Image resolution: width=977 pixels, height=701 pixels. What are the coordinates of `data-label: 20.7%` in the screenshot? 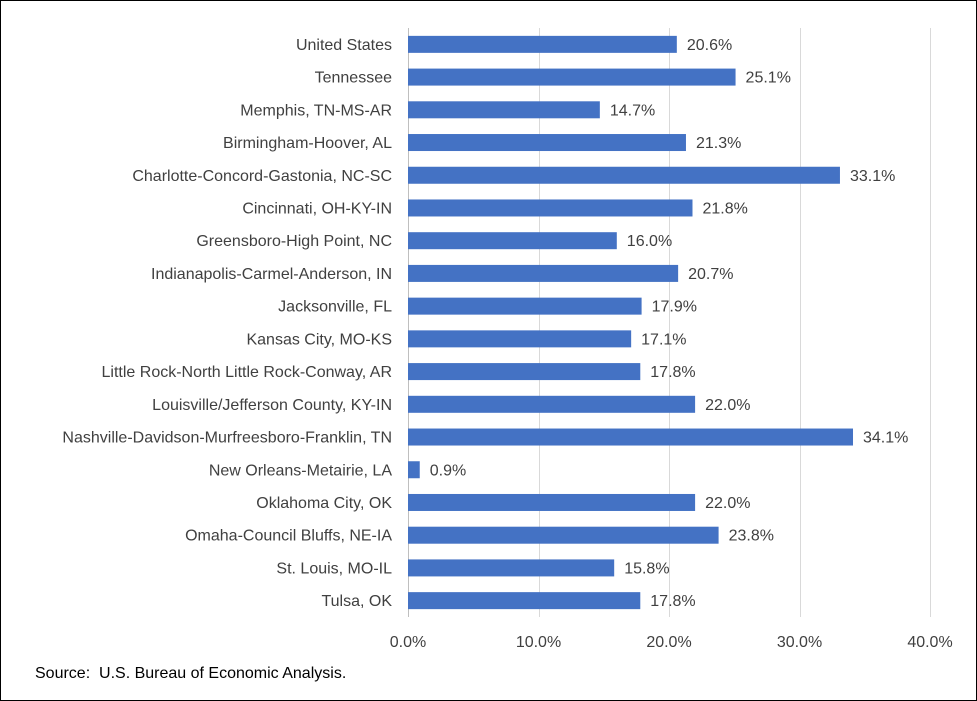 It's located at (710, 274).